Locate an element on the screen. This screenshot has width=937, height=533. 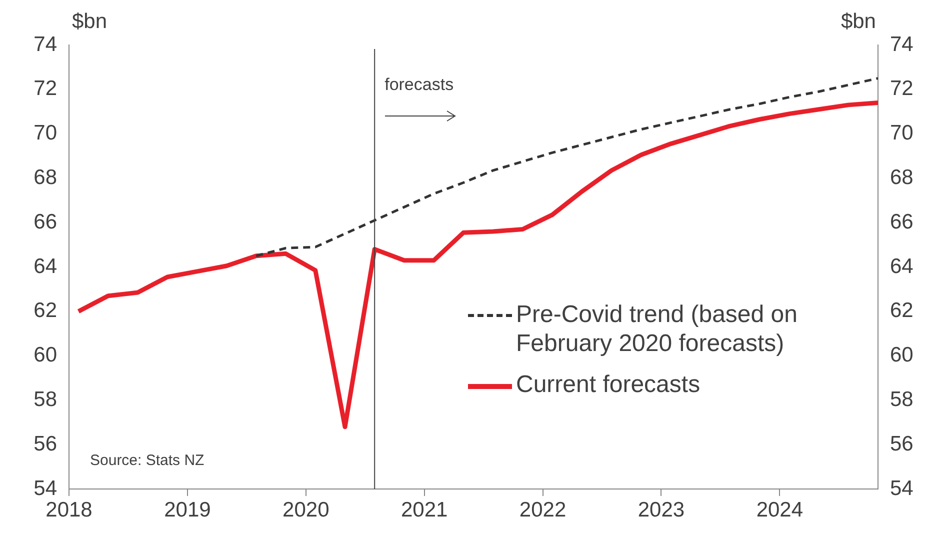
y2-tick-label: 72 is located at coordinates (902, 88).